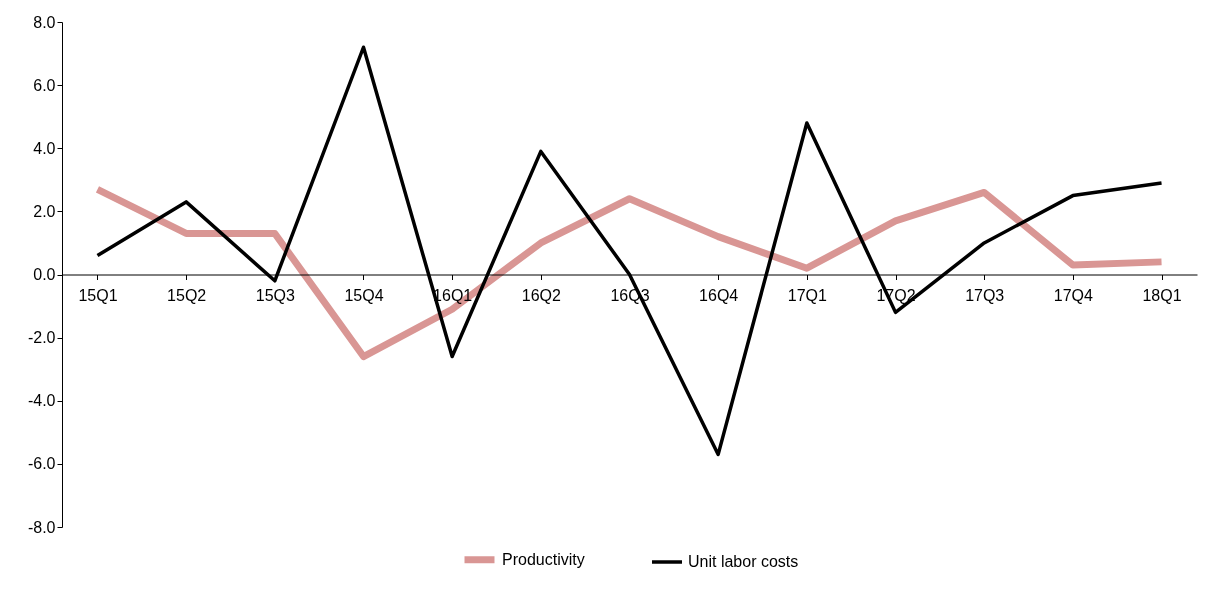 The image size is (1215, 592). What do you see at coordinates (41, 338) in the screenshot?
I see `y-tick-label: -2.0` at bounding box center [41, 338].